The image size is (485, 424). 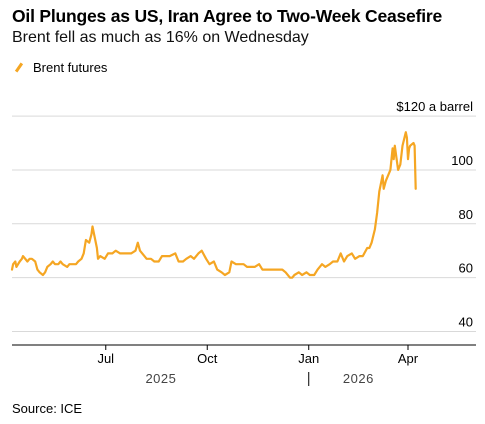 I want to click on source-note: Source: ICE, so click(x=47, y=408).